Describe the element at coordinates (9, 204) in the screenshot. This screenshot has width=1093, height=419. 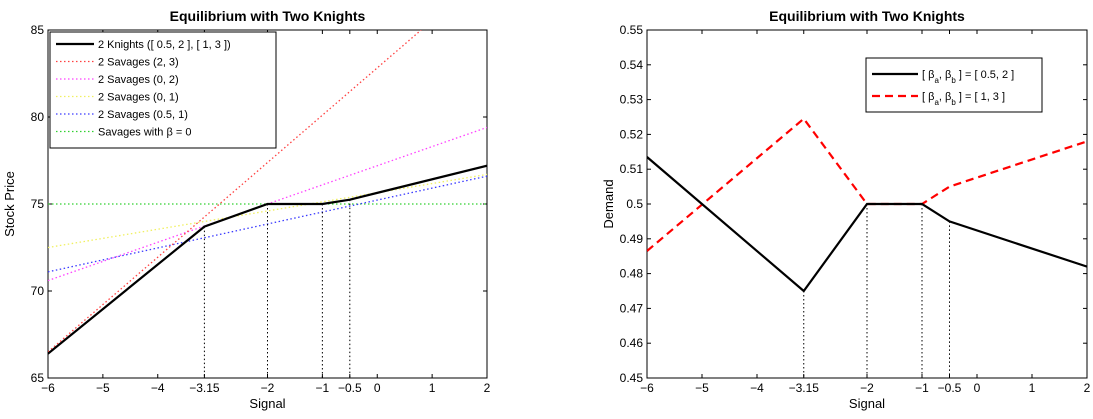
I see `y-axis-label: Stock Price` at that location.